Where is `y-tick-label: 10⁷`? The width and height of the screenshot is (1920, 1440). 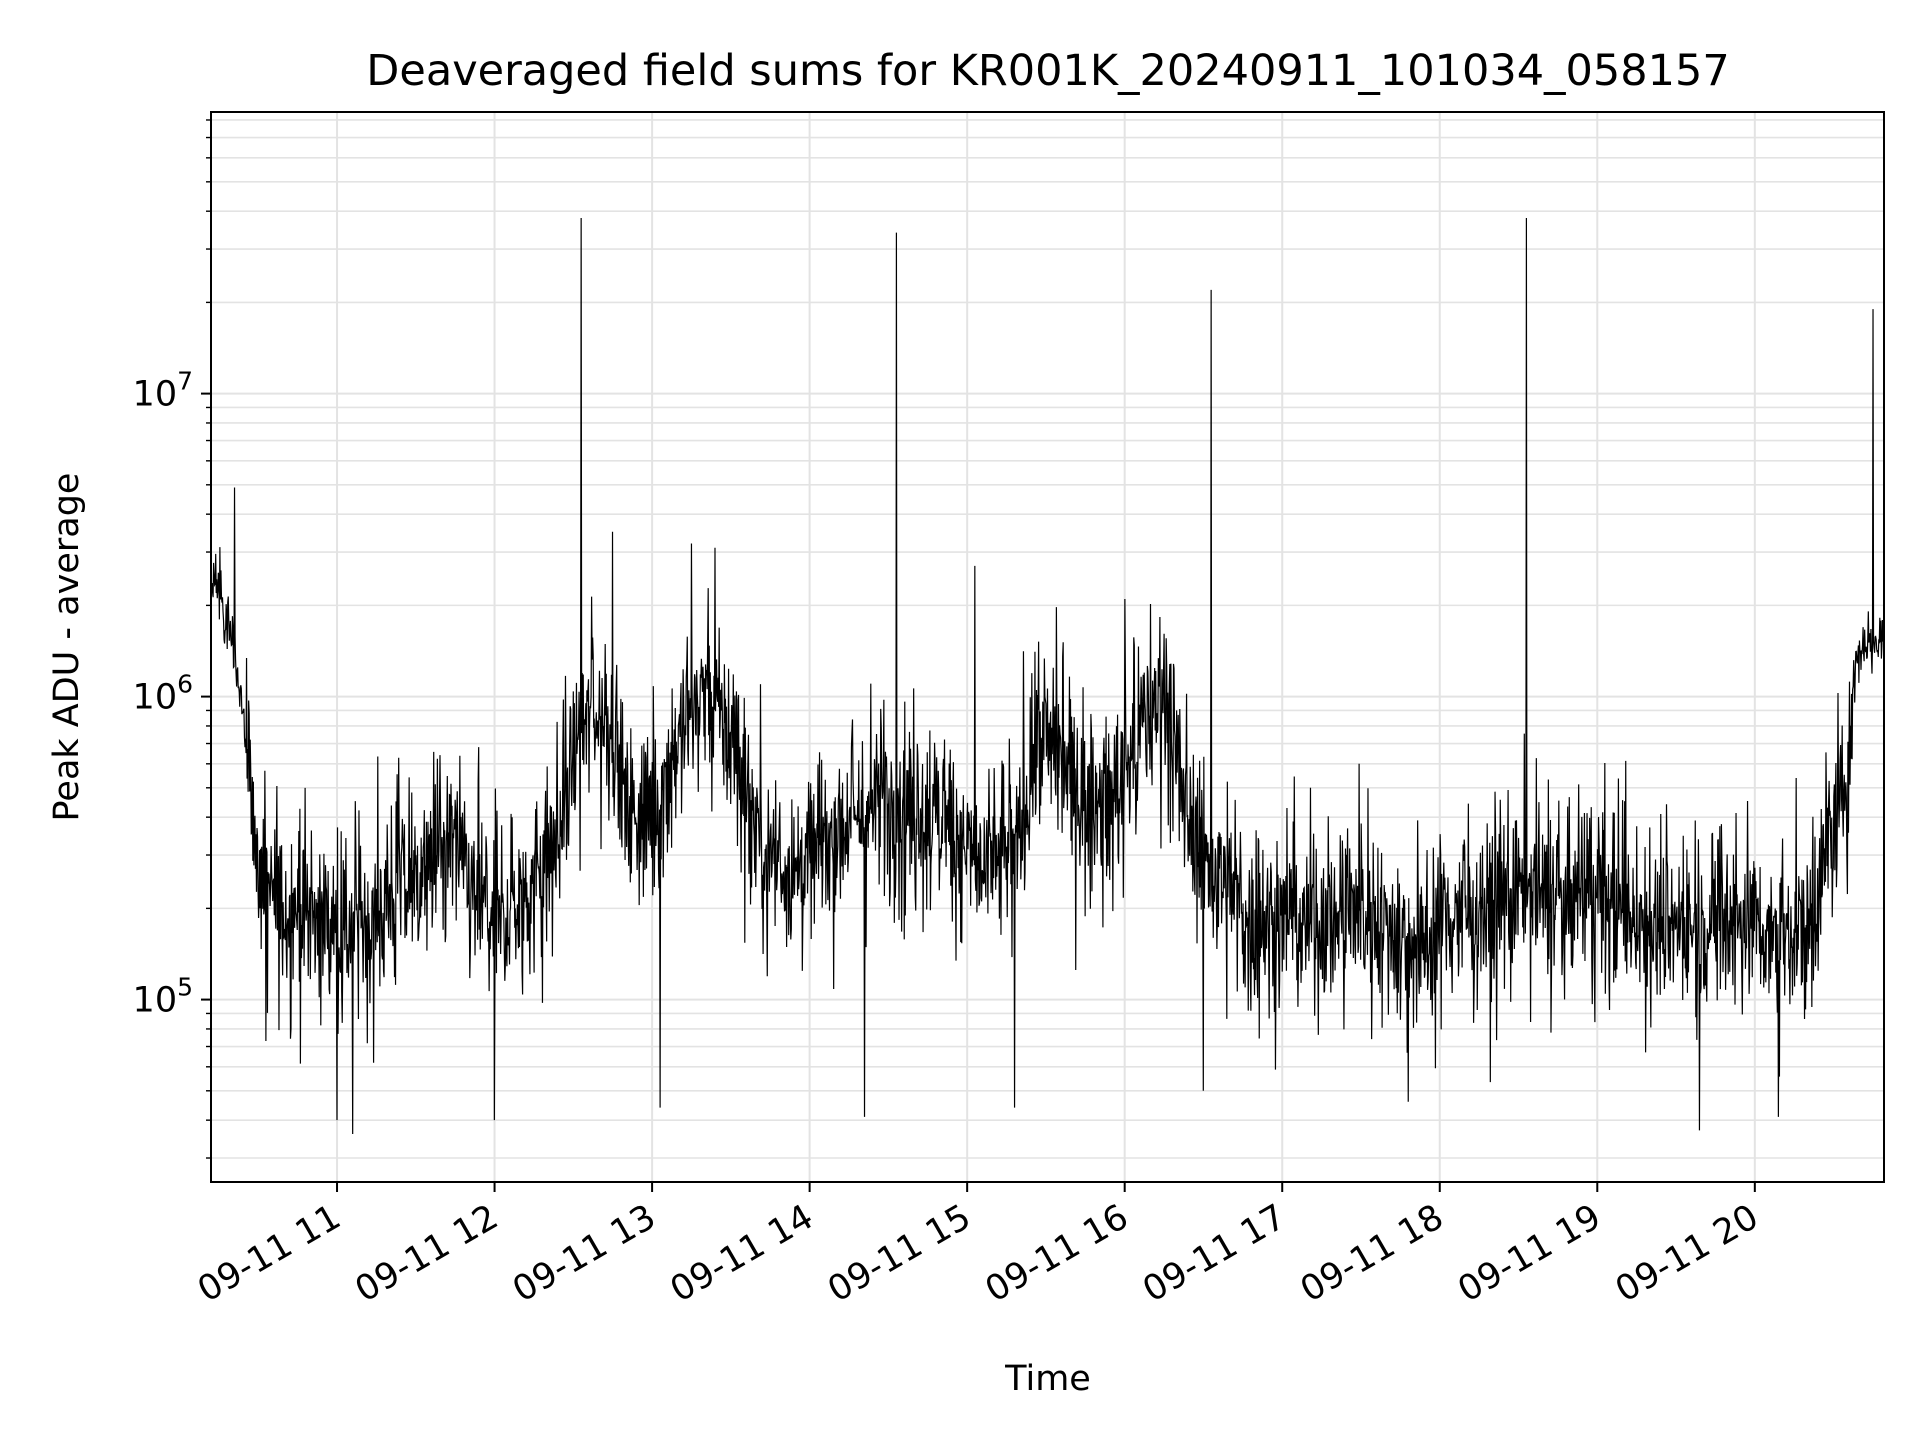 y-tick-label: 10⁷ is located at coordinates (163, 391).